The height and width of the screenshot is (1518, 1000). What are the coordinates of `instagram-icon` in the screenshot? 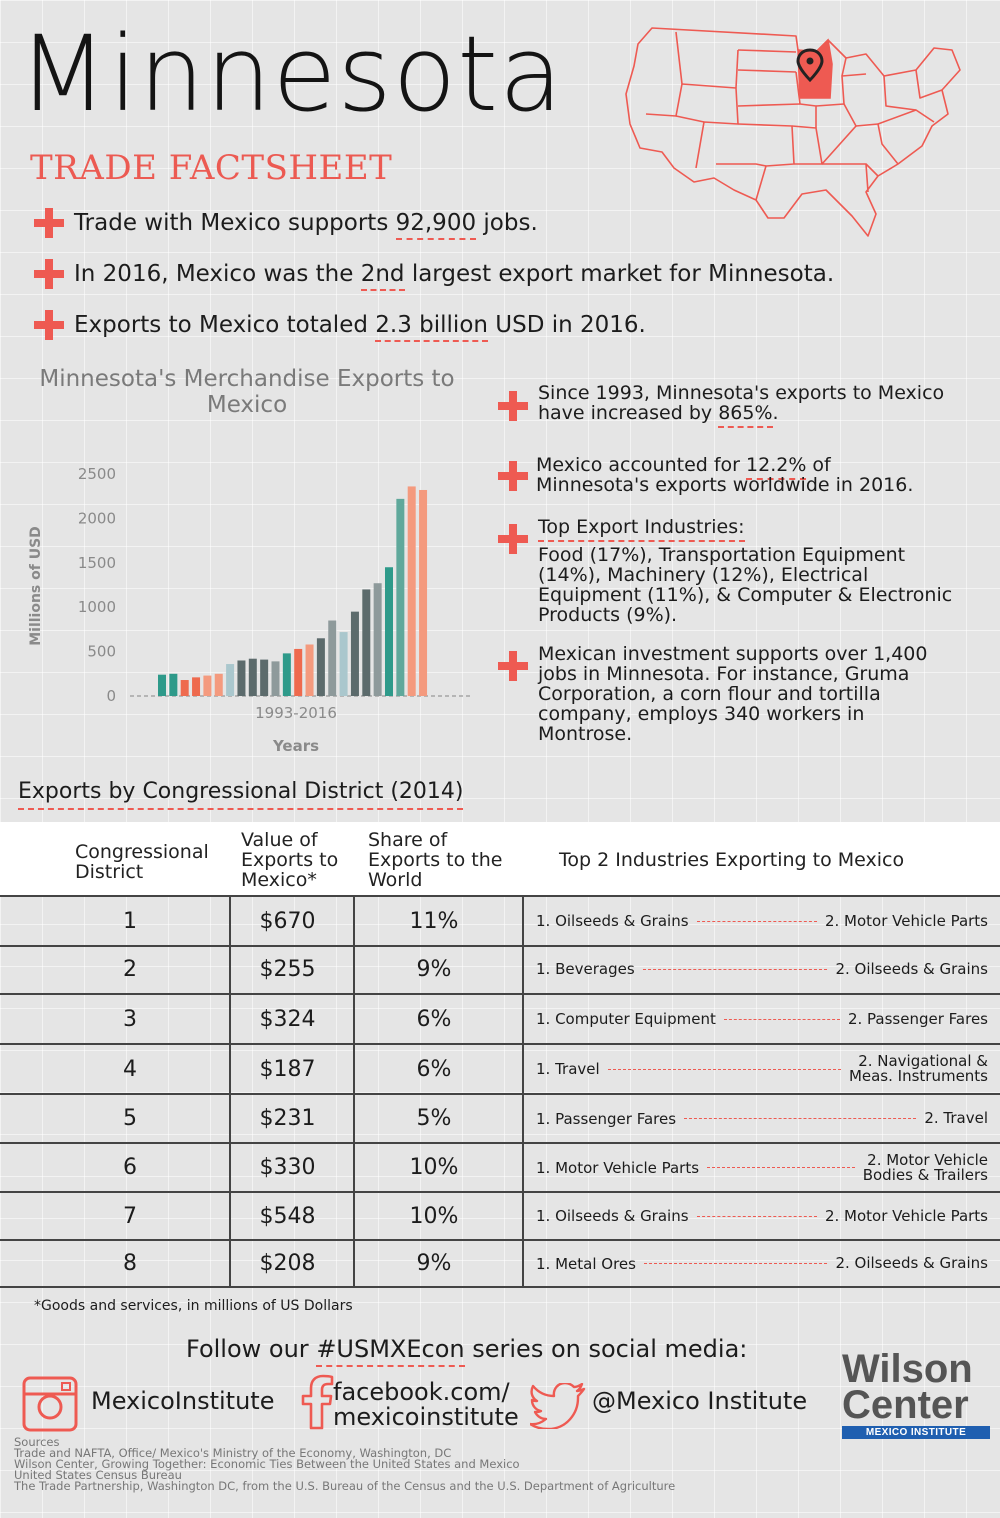 It's located at (50, 1404).